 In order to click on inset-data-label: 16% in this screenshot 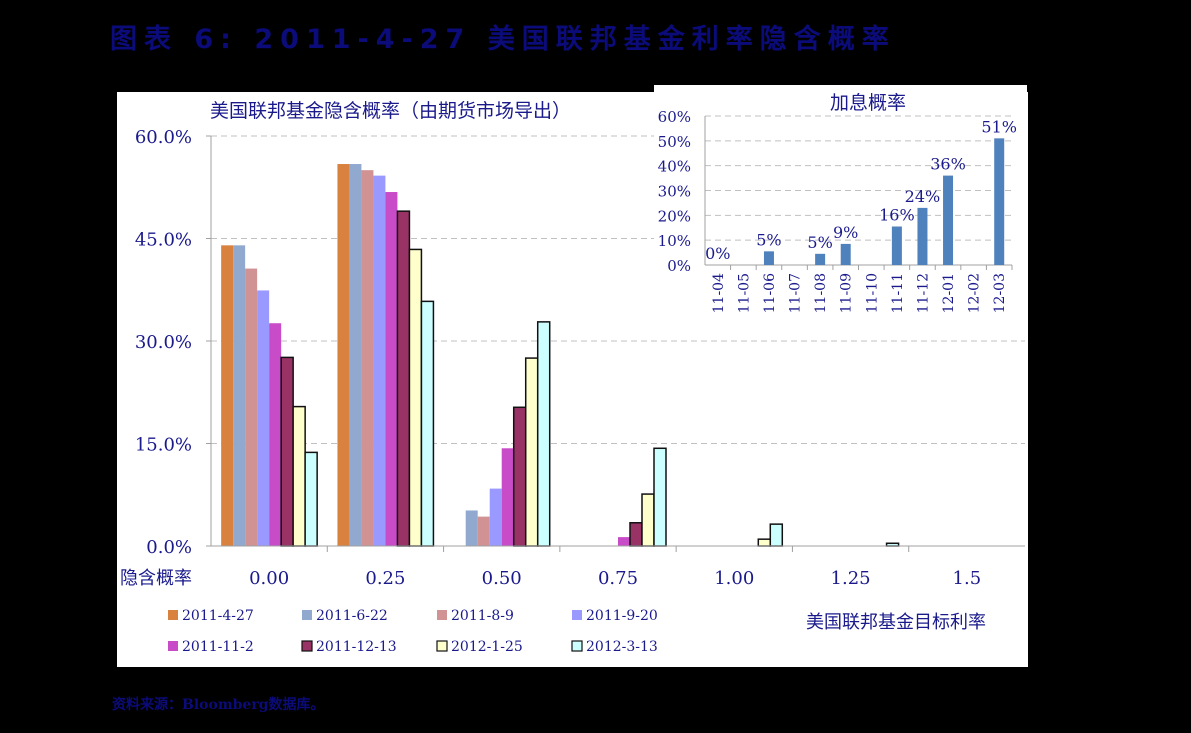, I will do `click(897, 215)`.